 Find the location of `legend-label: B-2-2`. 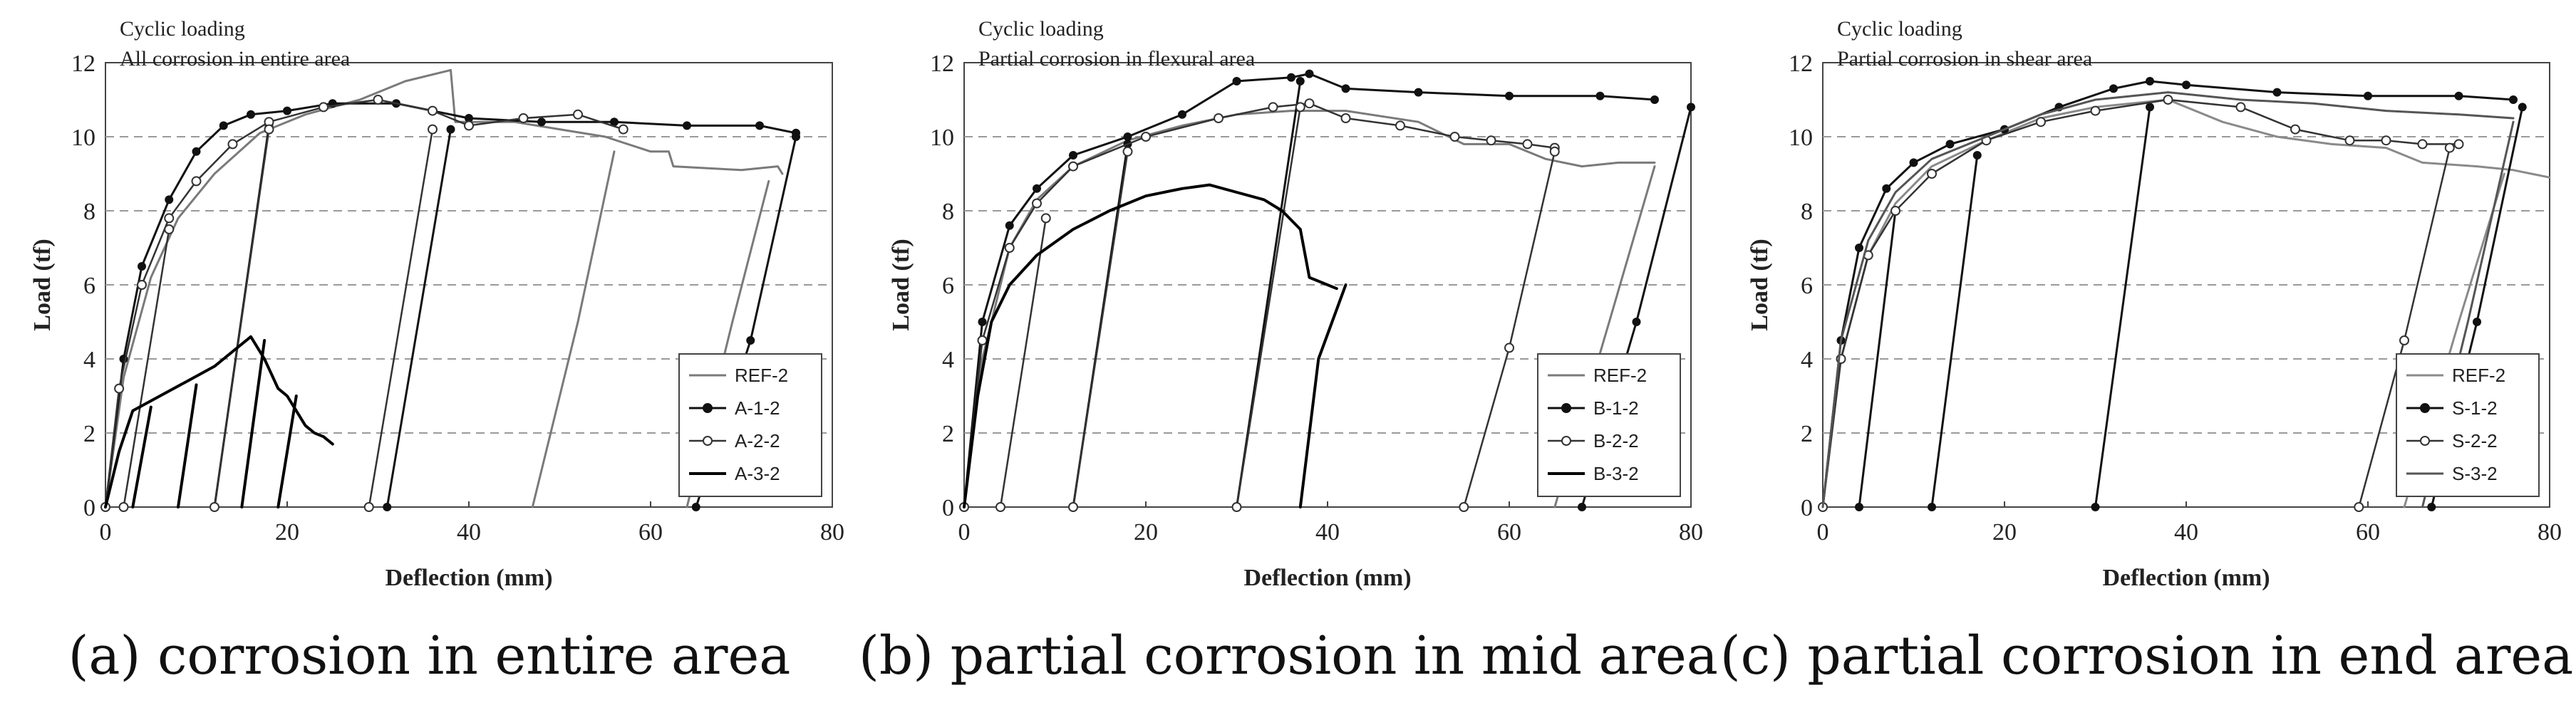

legend-label: B-2-2 is located at coordinates (1616, 441).